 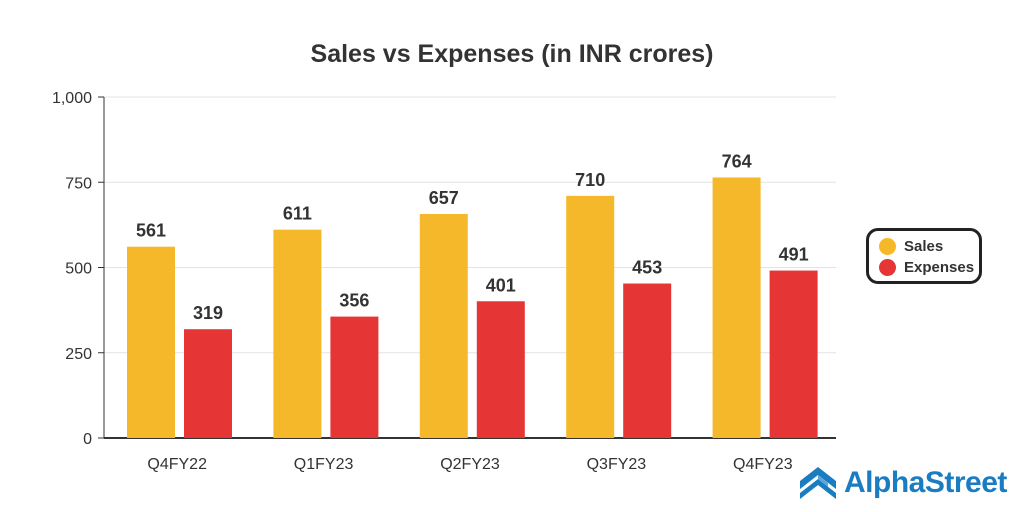 I want to click on x-tick-label: Q4FY22, so click(x=177, y=464).